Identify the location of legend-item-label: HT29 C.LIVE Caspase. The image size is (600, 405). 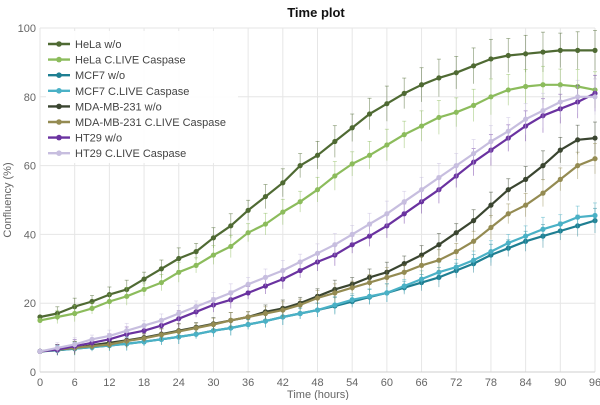
(130, 154).